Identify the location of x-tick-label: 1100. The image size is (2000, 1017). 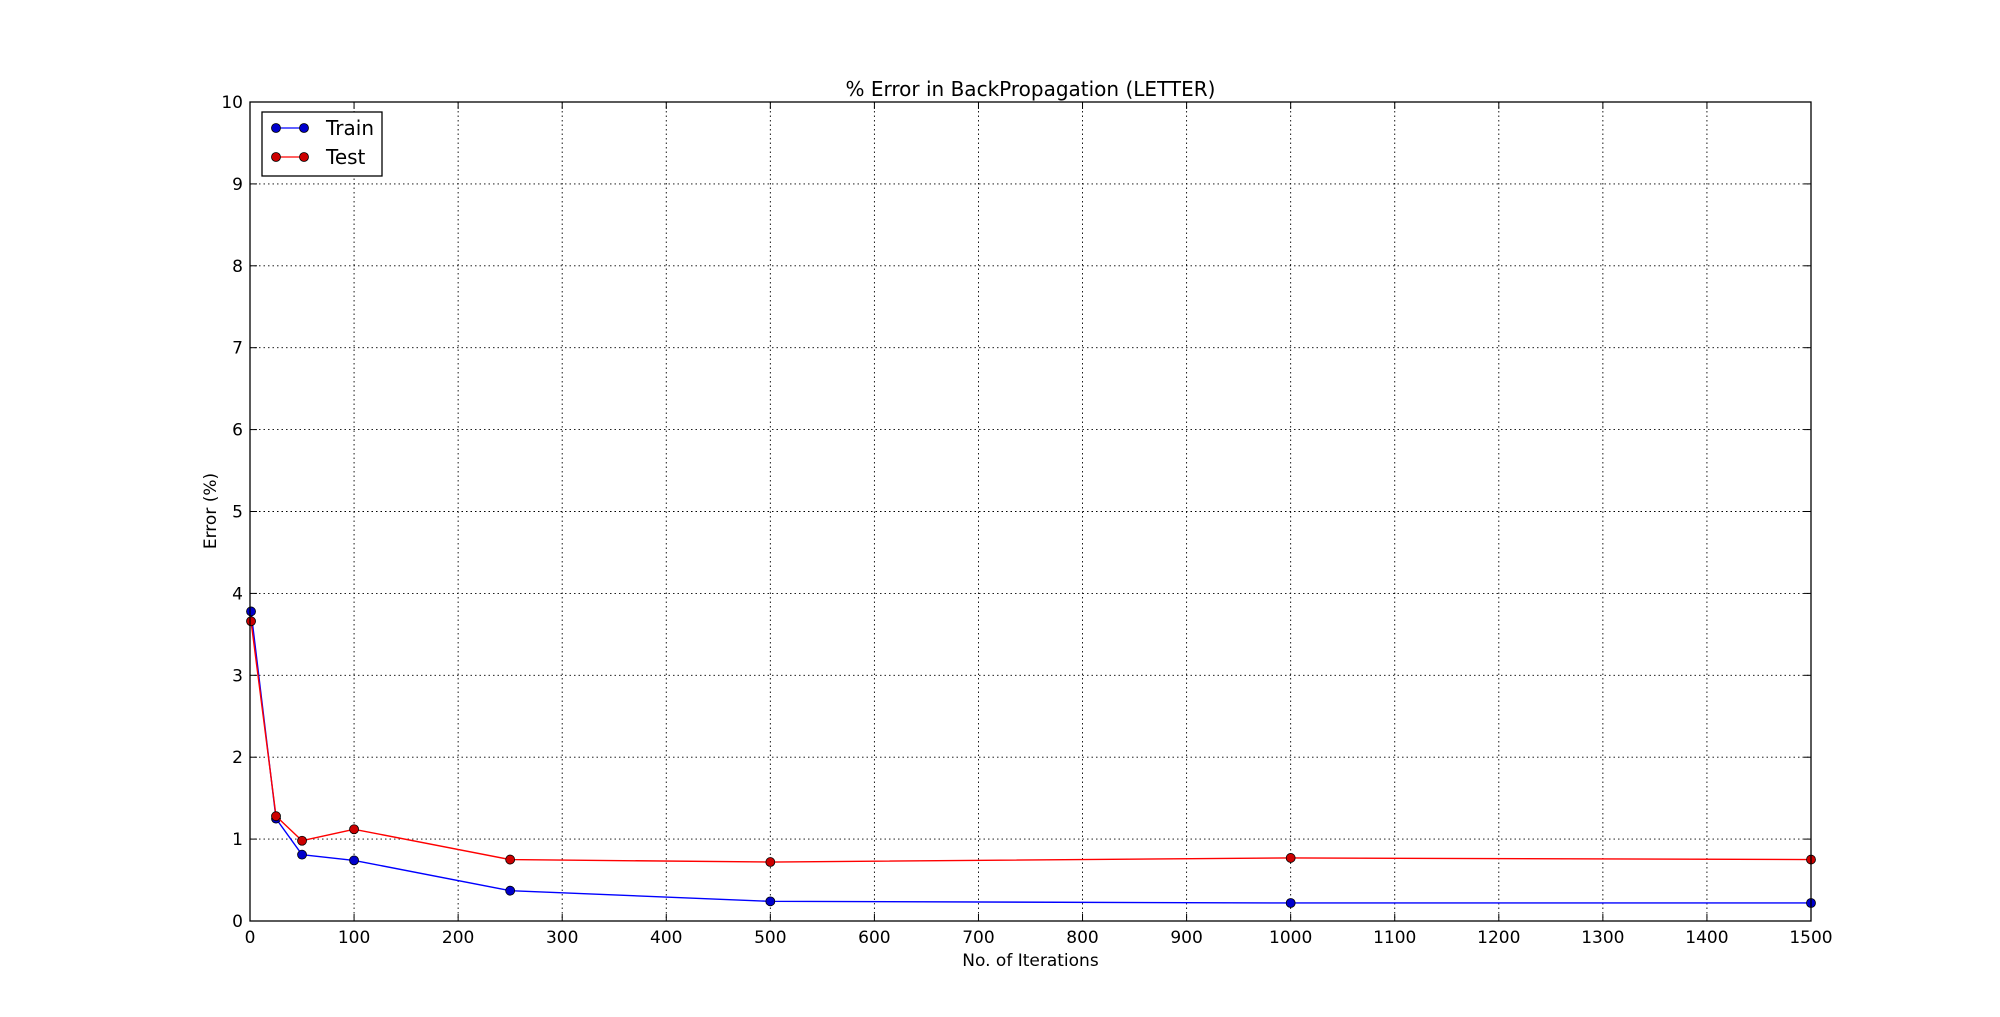
(1394, 938).